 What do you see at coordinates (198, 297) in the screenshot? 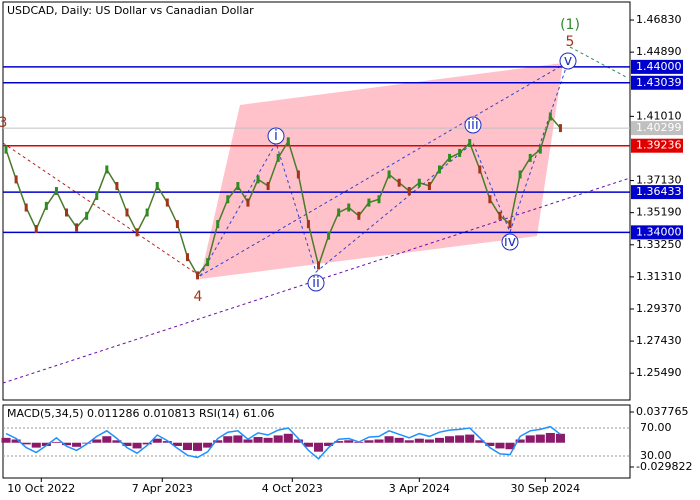
I see `wave-label: 4` at bounding box center [198, 297].